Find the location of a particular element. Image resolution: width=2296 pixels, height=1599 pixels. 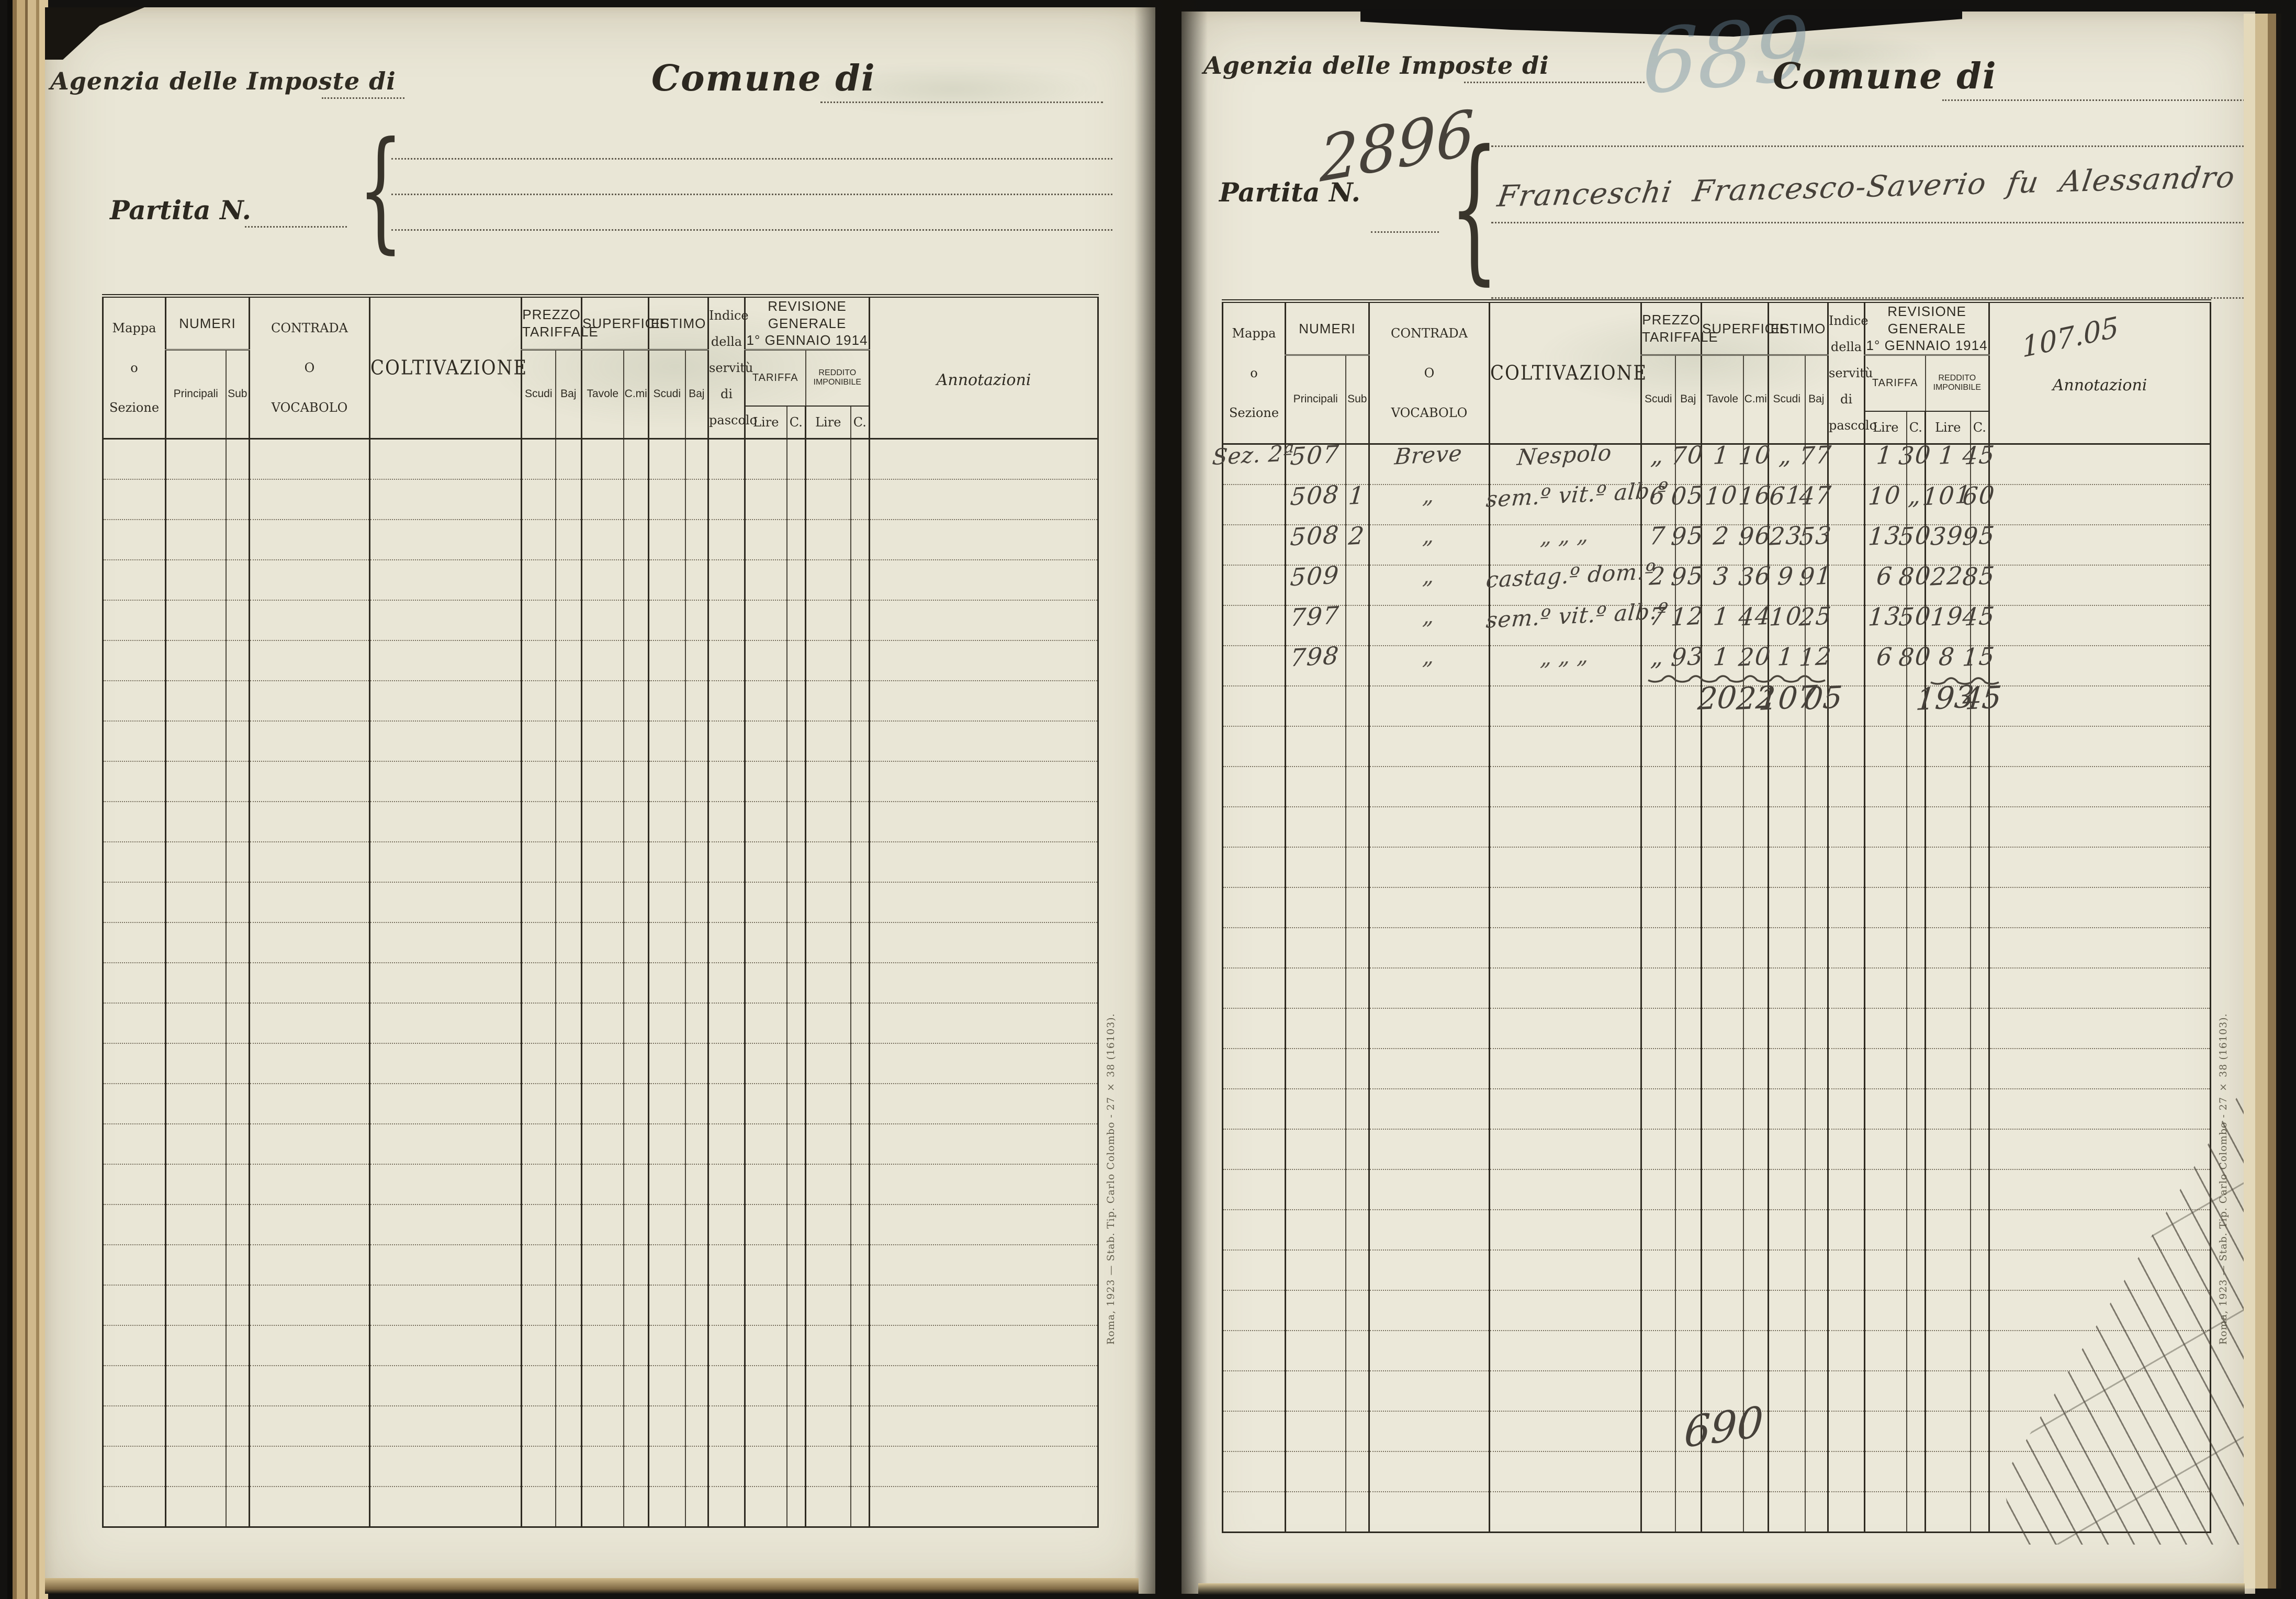

col-header-revisione-generale: REVISIONE GENERALE 1° GENNAIO 1914 is located at coordinates (1927, 328).